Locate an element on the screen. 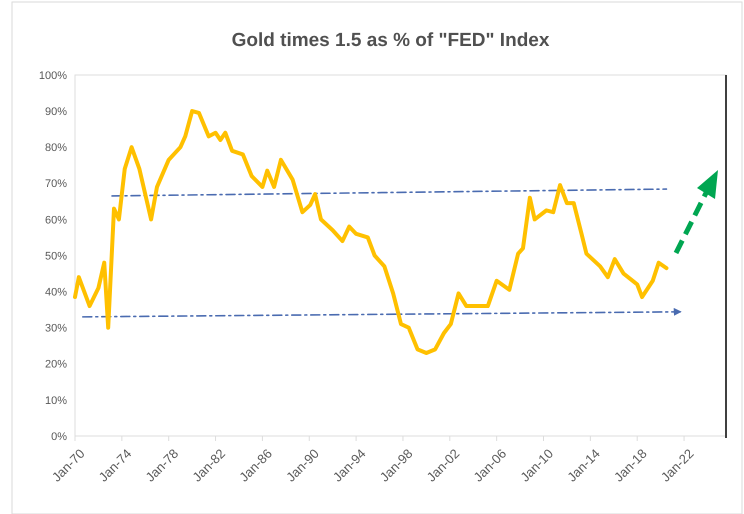 This screenshot has width=744, height=514. y-tick-label: 40% is located at coordinates (56, 292).